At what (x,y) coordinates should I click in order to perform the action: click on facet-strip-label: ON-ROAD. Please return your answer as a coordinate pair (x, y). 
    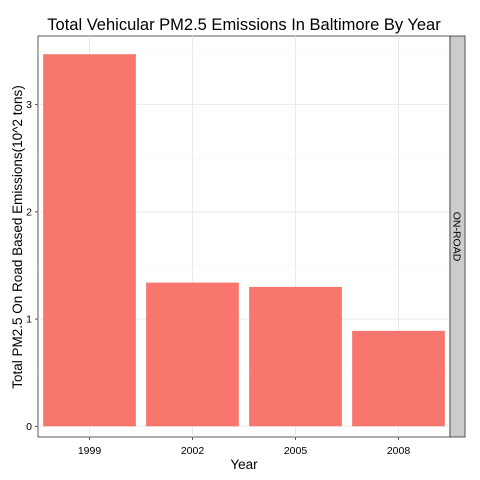
    Looking at the image, I should click on (457, 237).